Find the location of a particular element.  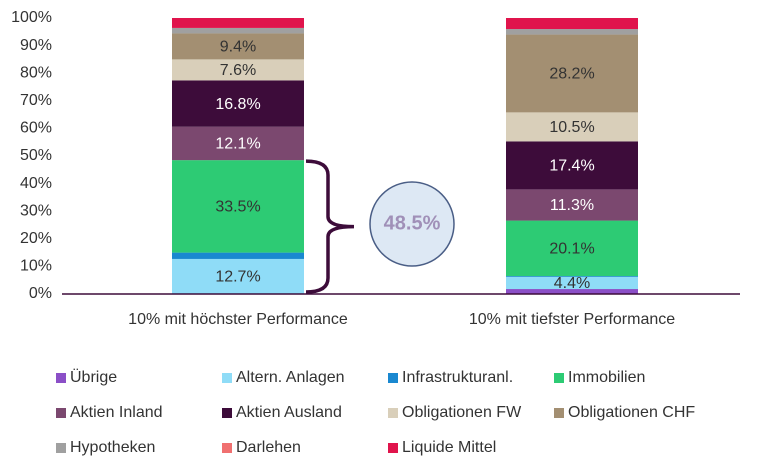

legend-label: Aktien Ausland is located at coordinates (289, 412).